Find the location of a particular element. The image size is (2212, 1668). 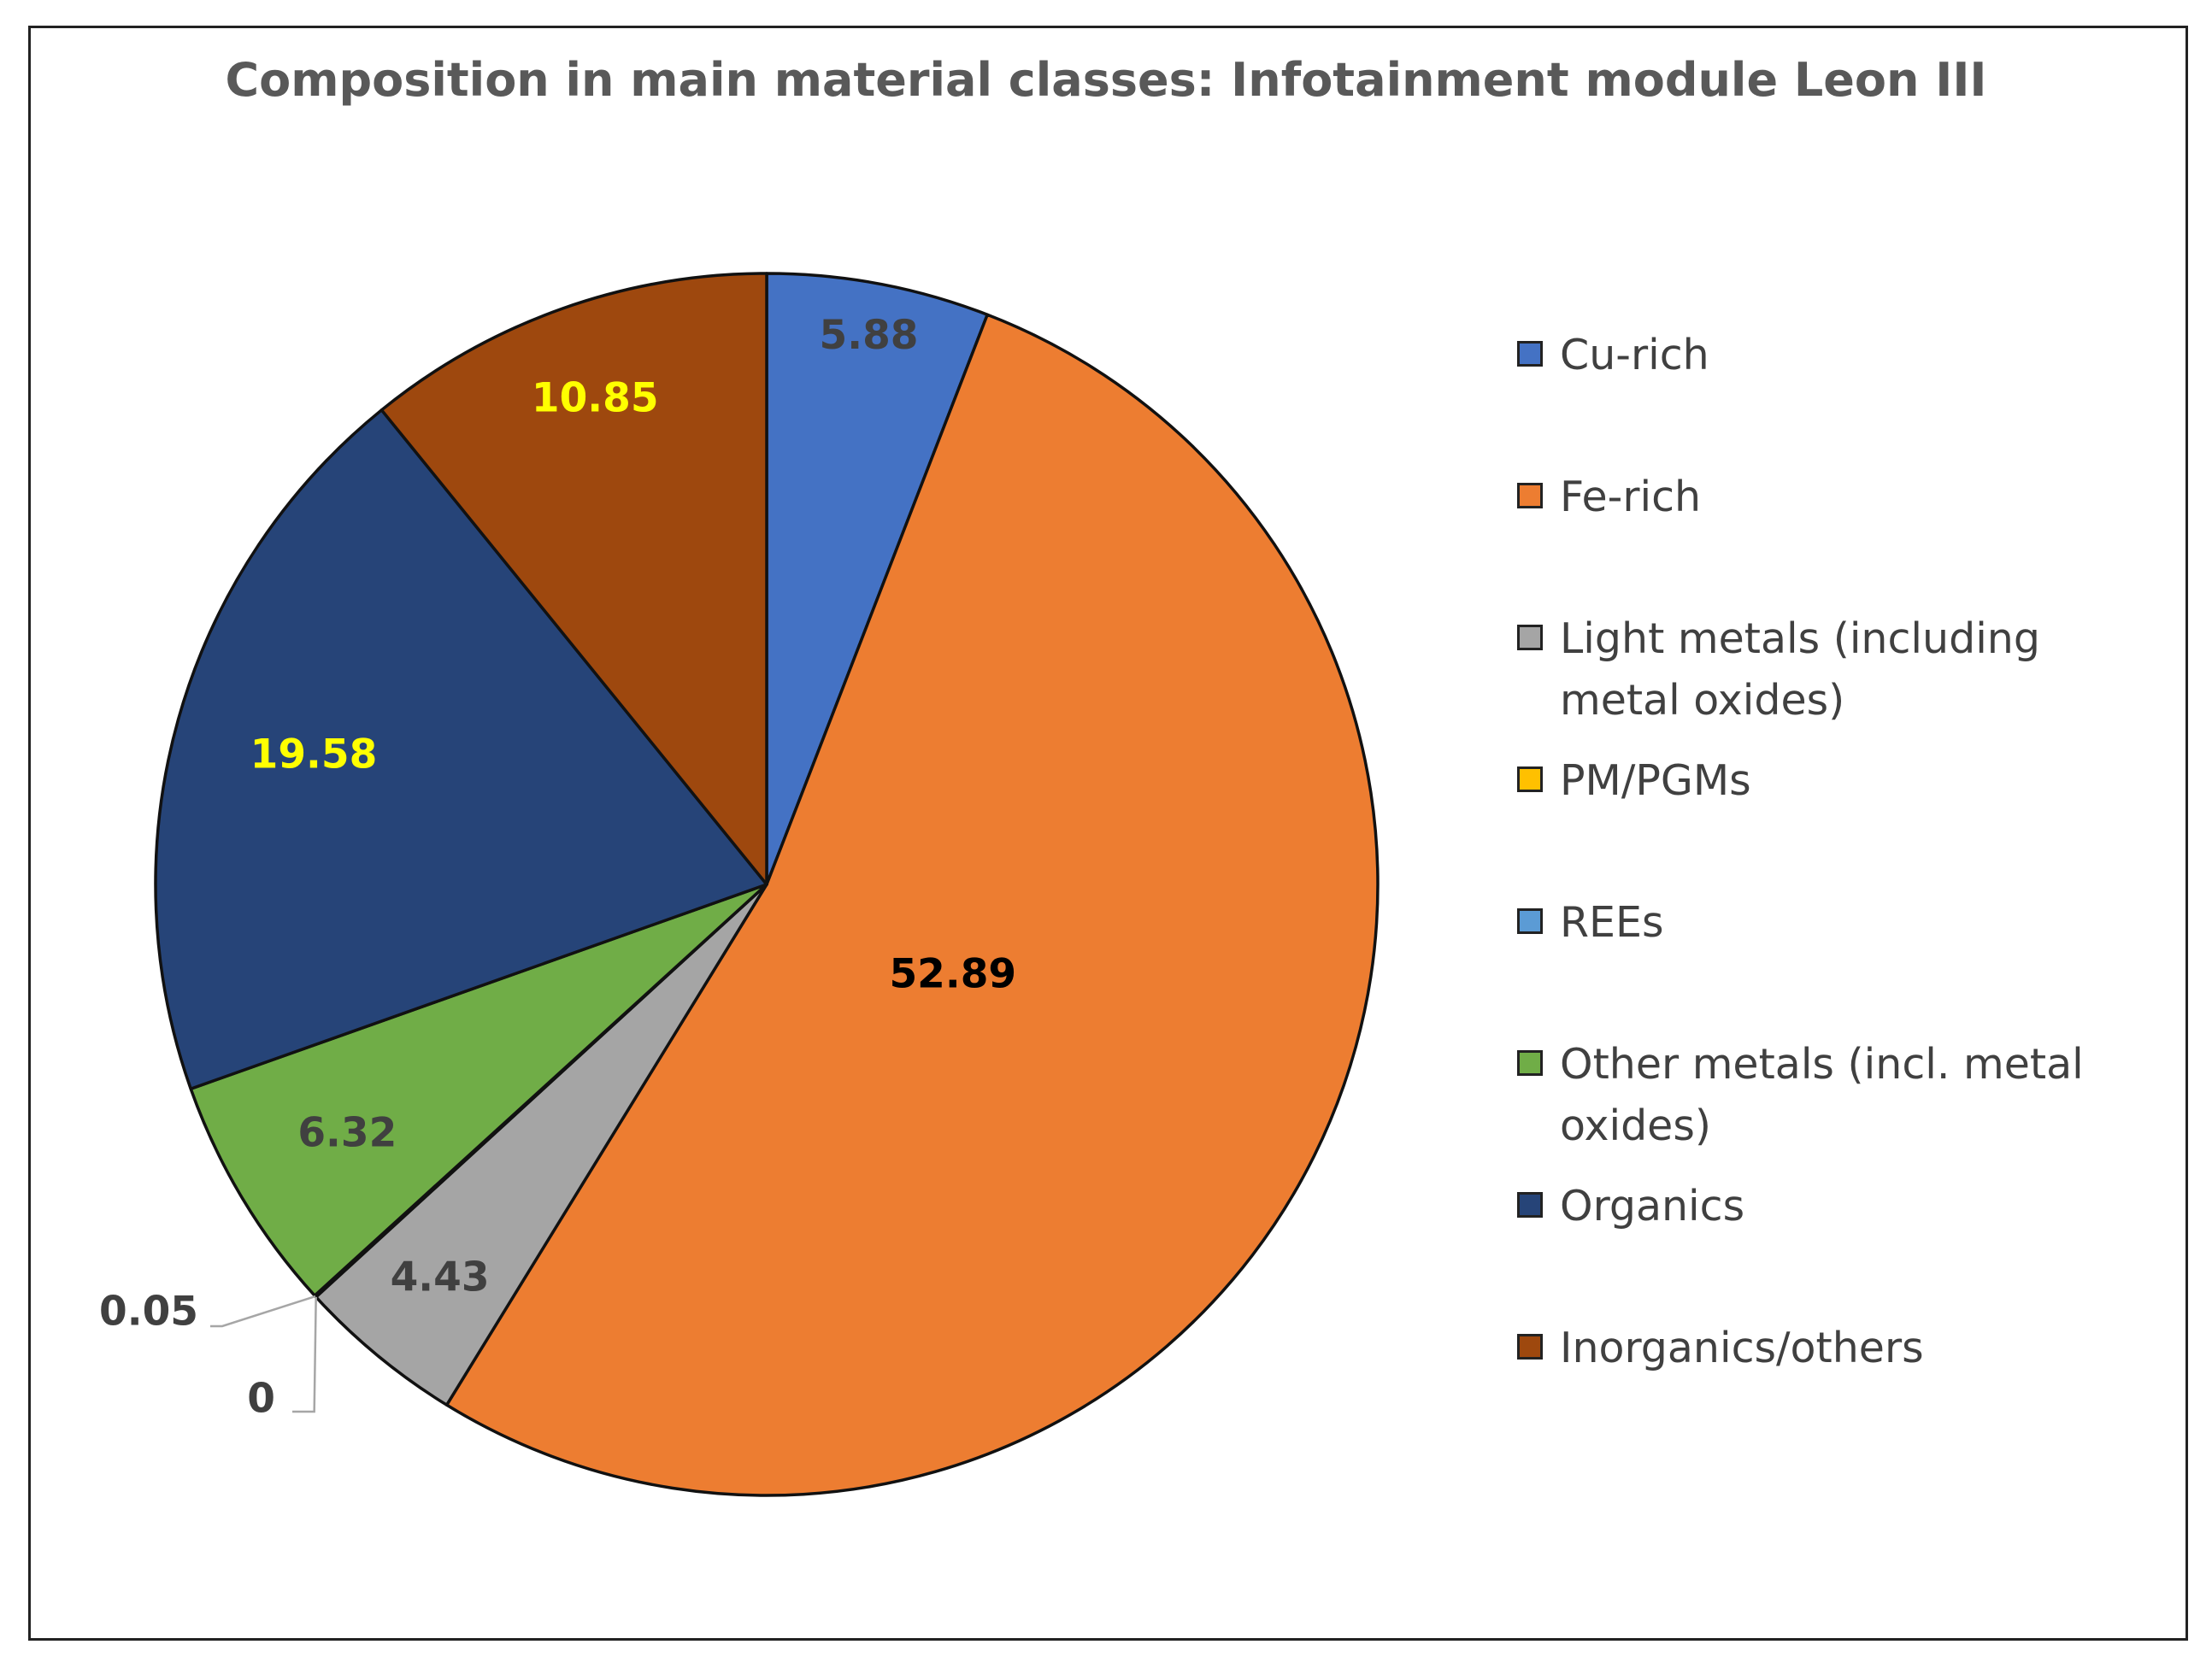

data-label-rees: 0.05 is located at coordinates (148, 1312).